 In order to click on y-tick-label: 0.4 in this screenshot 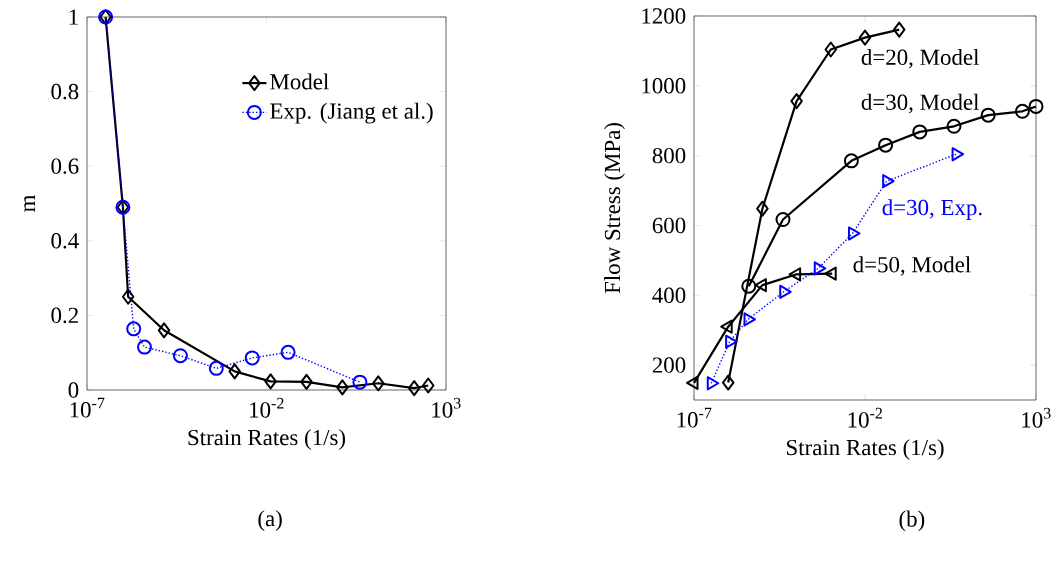, I will do `click(65, 241)`.